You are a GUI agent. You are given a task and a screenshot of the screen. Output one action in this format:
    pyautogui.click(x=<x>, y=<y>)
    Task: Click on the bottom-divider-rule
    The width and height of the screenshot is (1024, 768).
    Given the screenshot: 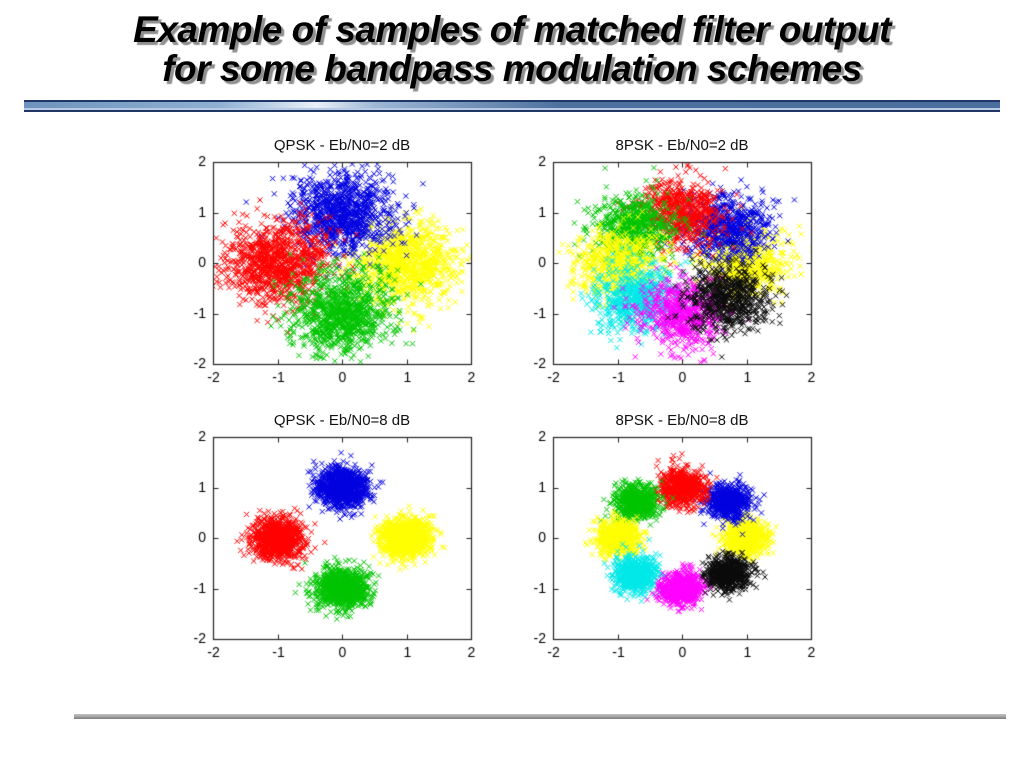 What is the action you would take?
    pyautogui.click(x=540, y=716)
    